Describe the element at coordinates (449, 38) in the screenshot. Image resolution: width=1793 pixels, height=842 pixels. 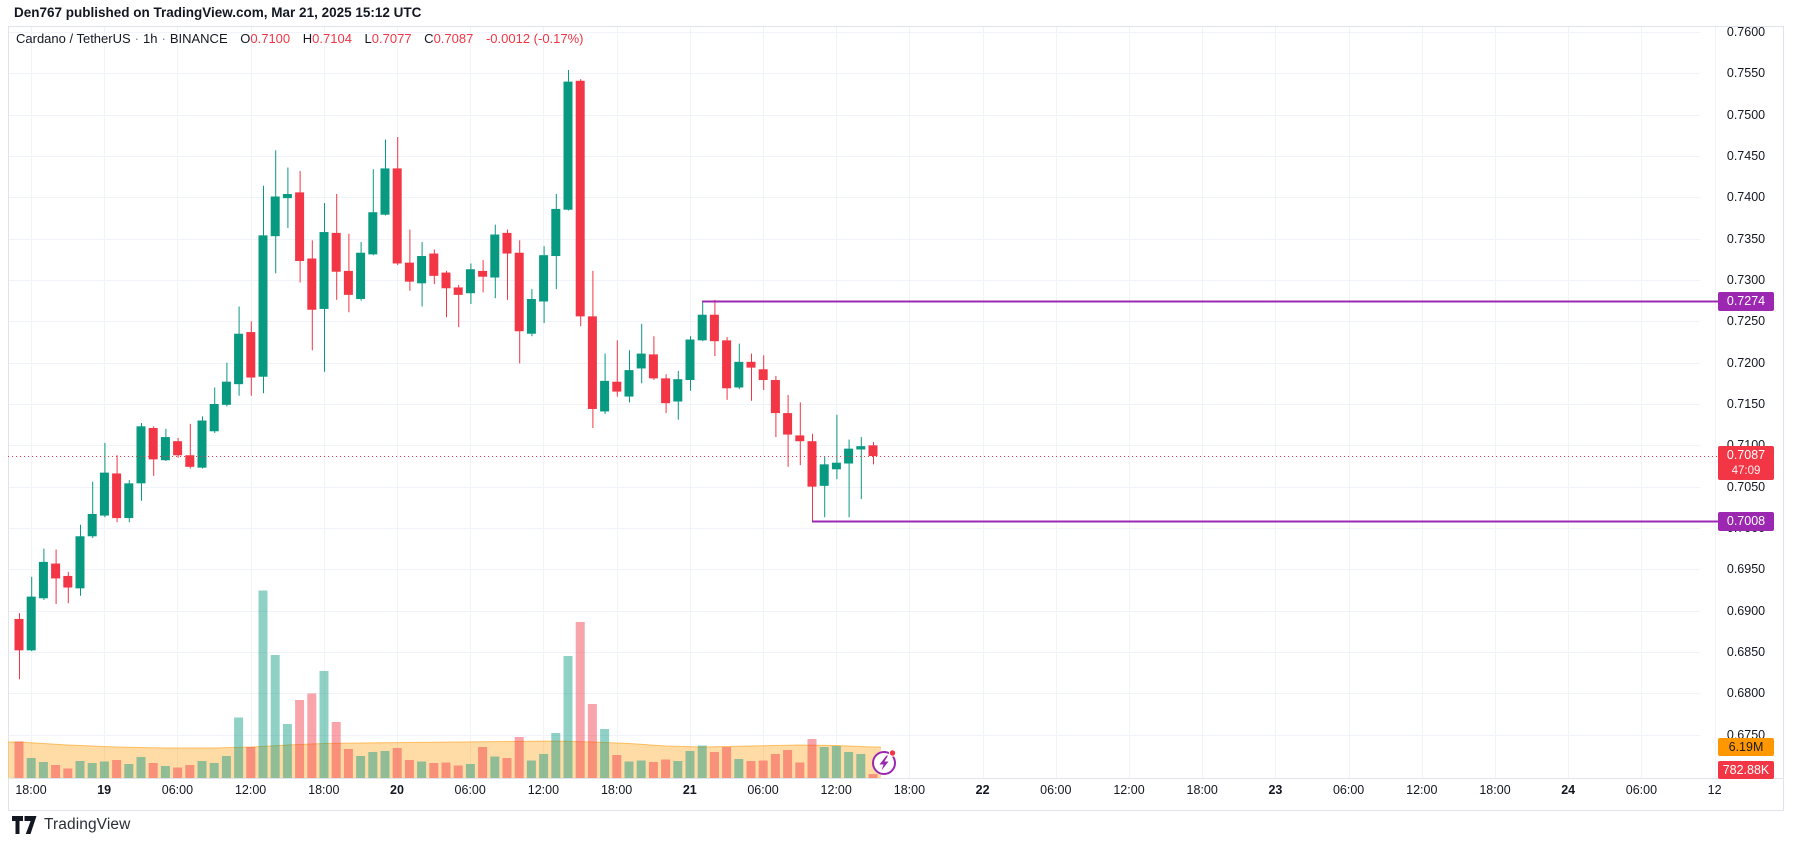
I see `close-value: C0.7087` at that location.